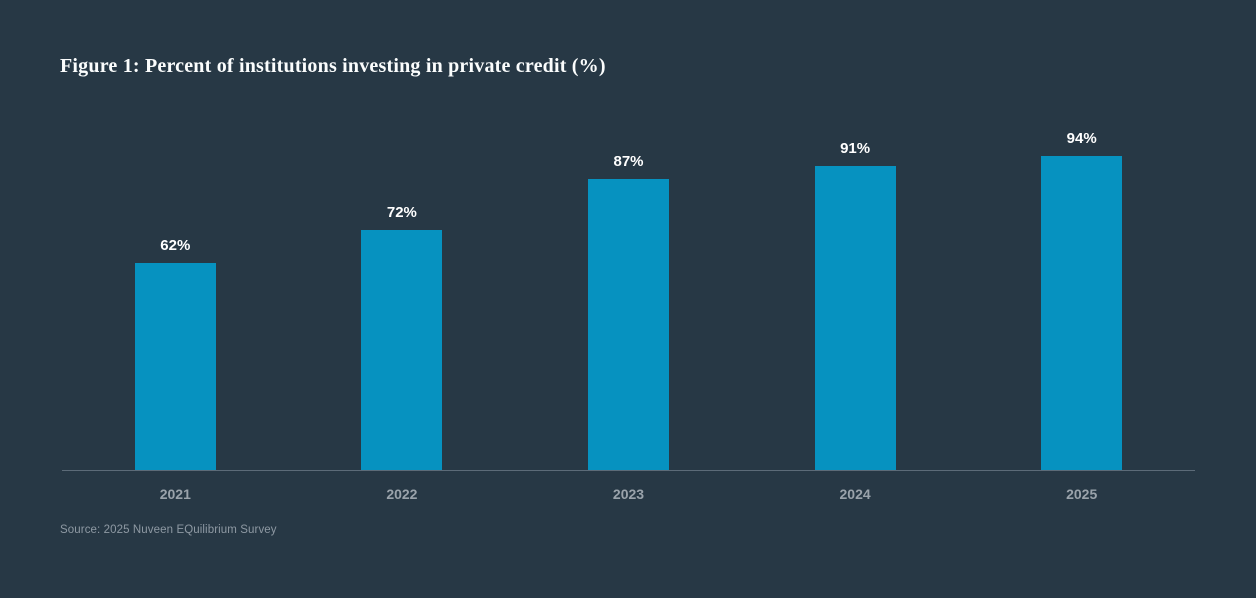 The height and width of the screenshot is (598, 1256). Describe the element at coordinates (855, 494) in the screenshot. I see `x-tick-label-2024: 2024` at that location.